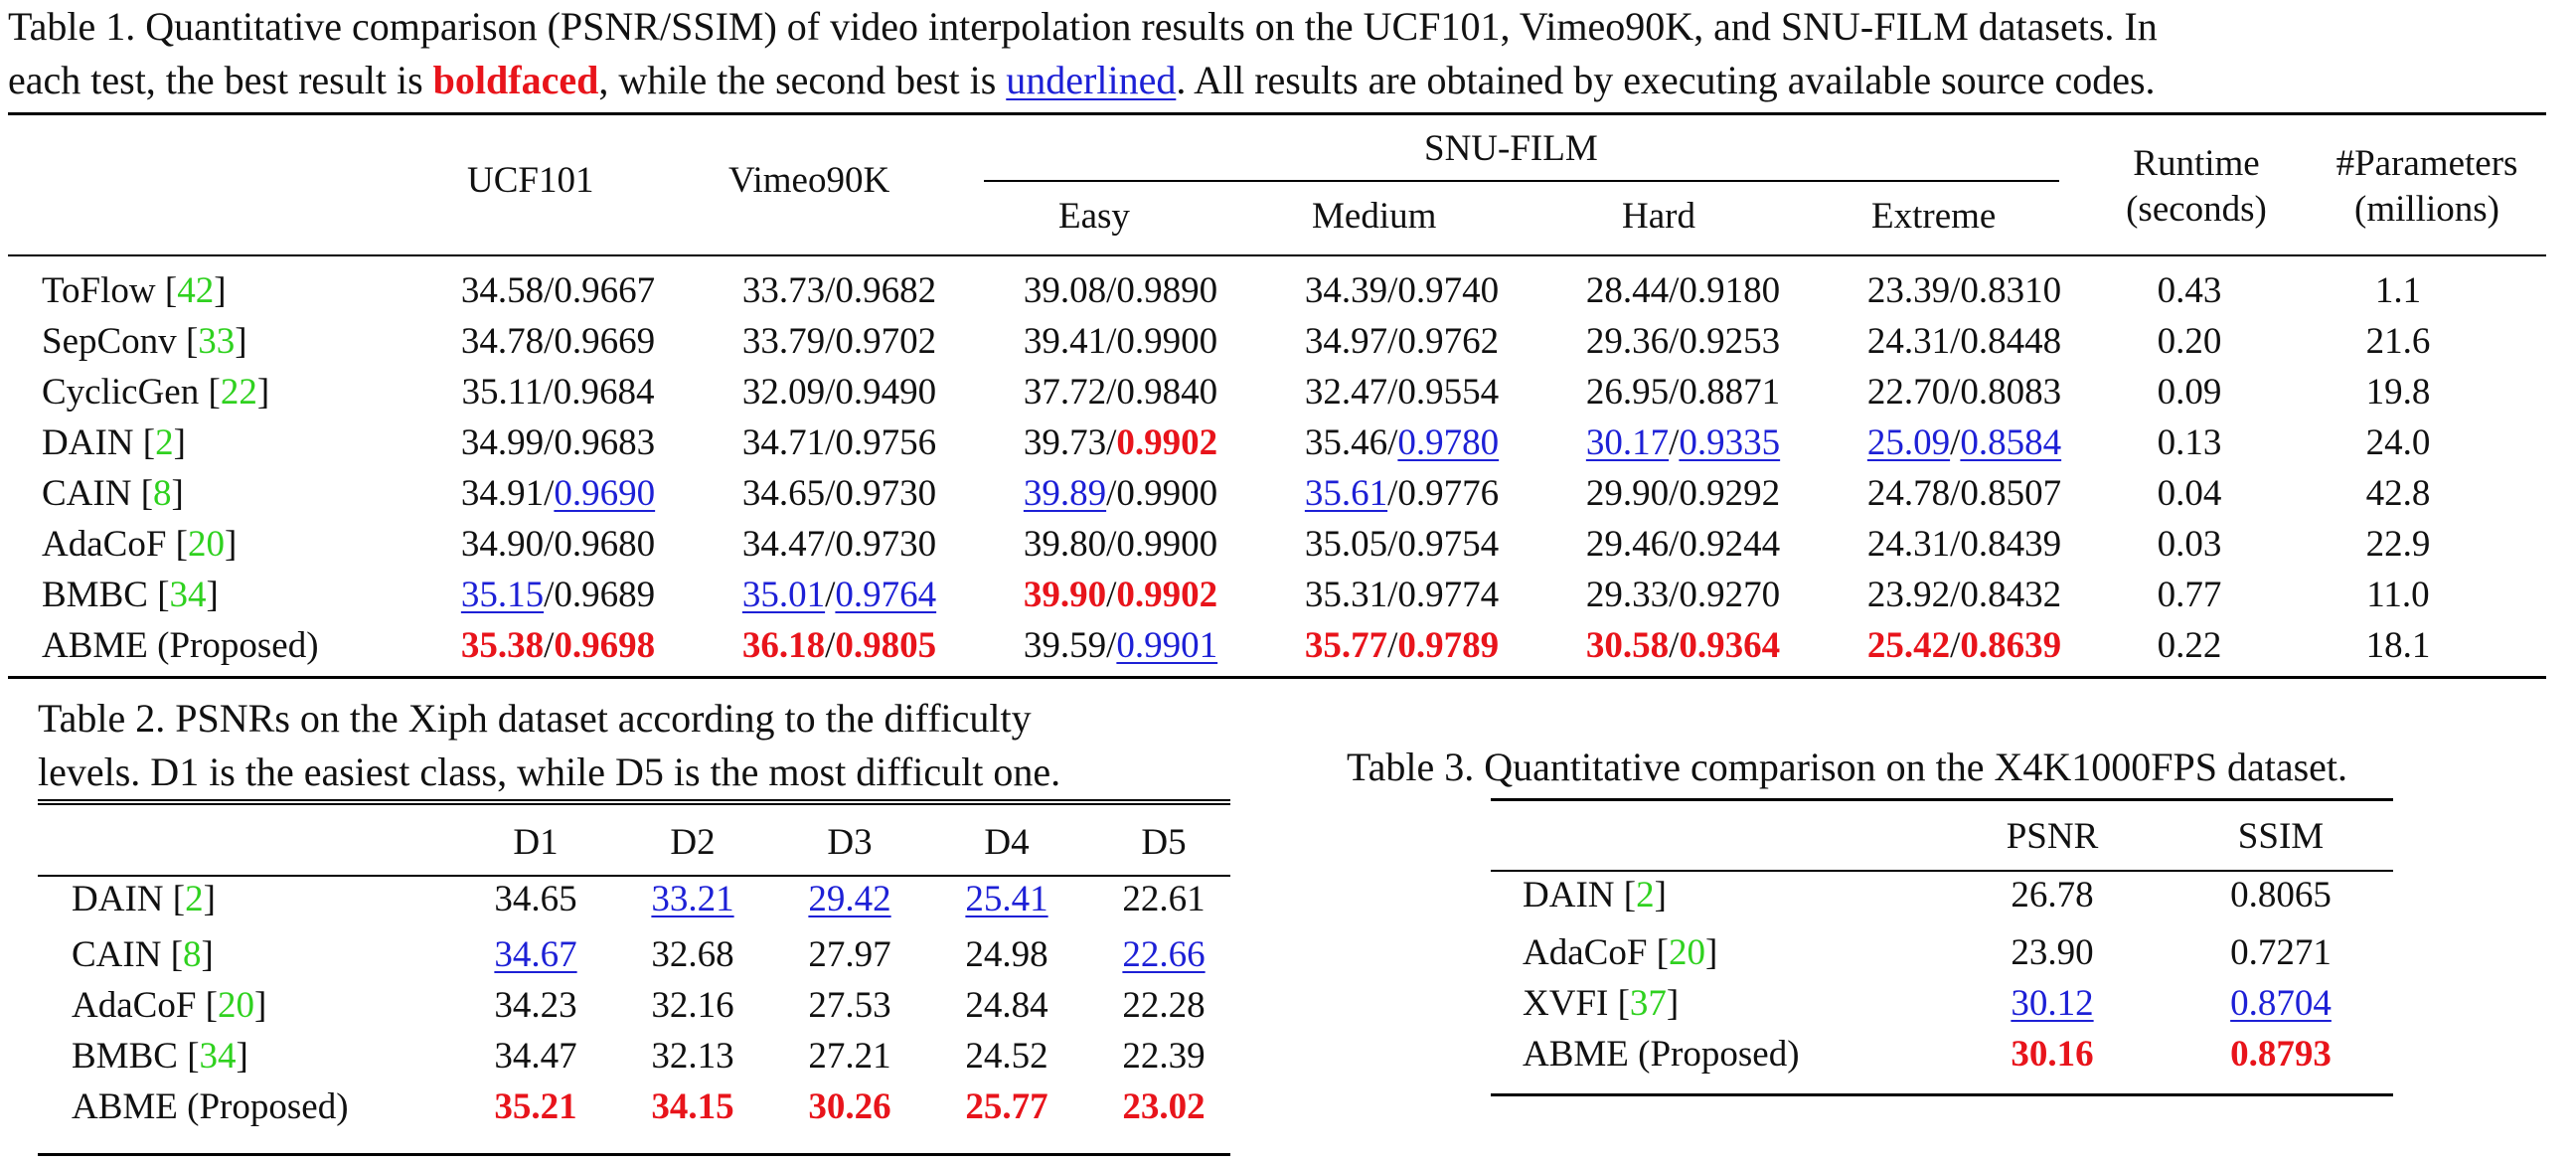  What do you see at coordinates (1006, 954) in the screenshot?
I see `psnr-cell: 24.98` at bounding box center [1006, 954].